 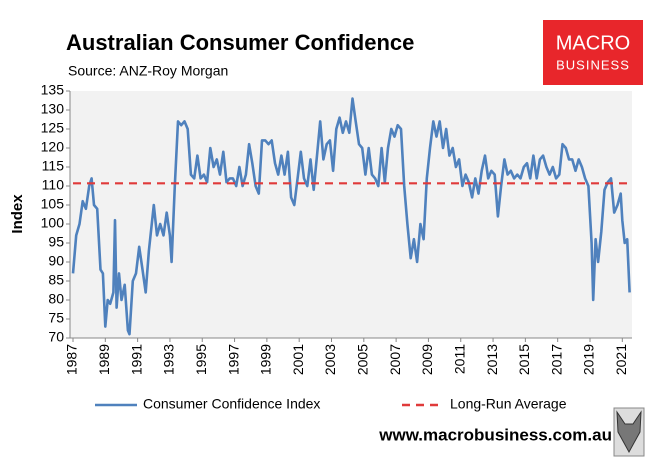 What do you see at coordinates (53, 109) in the screenshot?
I see `y-tick-label: 130` at bounding box center [53, 109].